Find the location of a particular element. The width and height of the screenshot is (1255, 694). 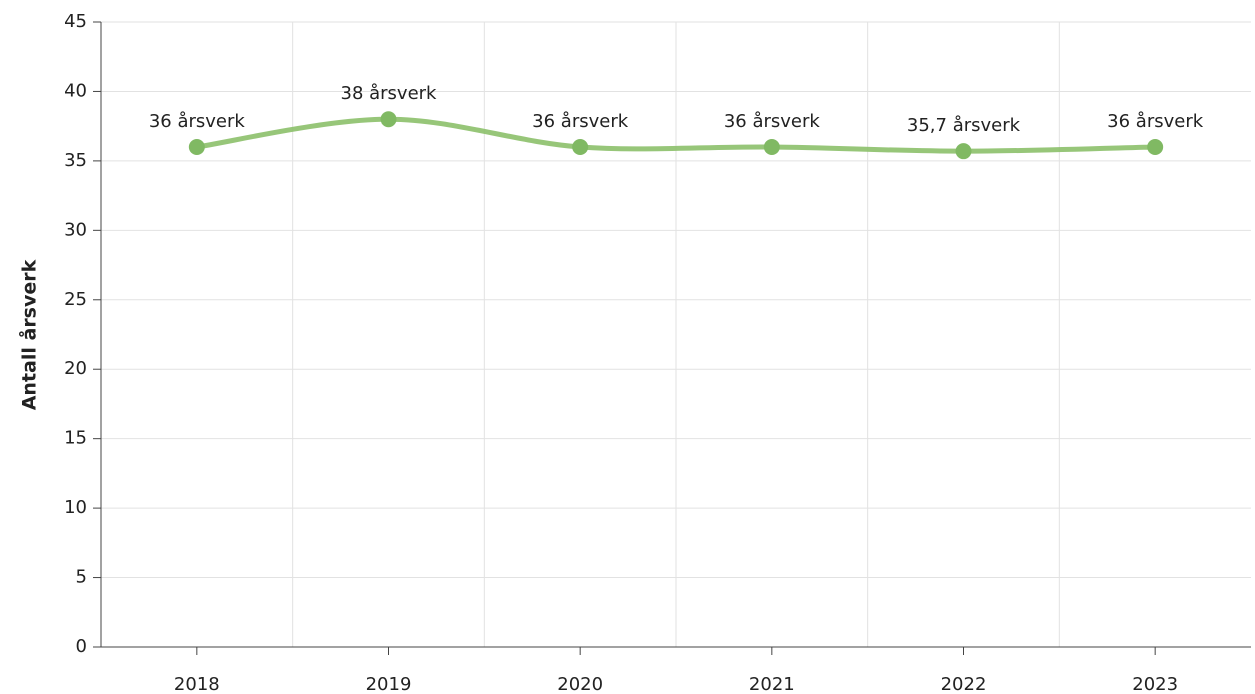

y-tick-label: 45 is located at coordinates (75, 21).